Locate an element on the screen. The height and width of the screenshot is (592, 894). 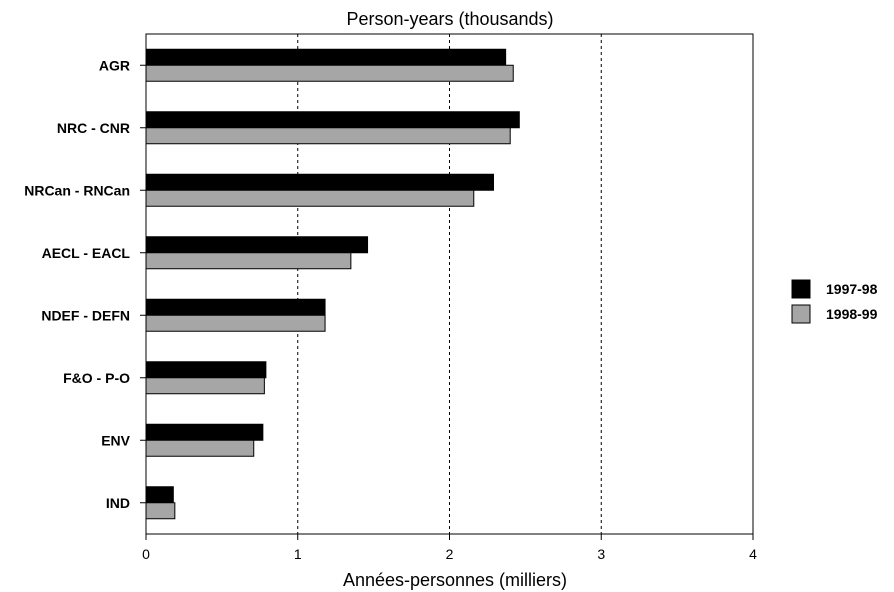
x-tick-label: 1 is located at coordinates (298, 554).